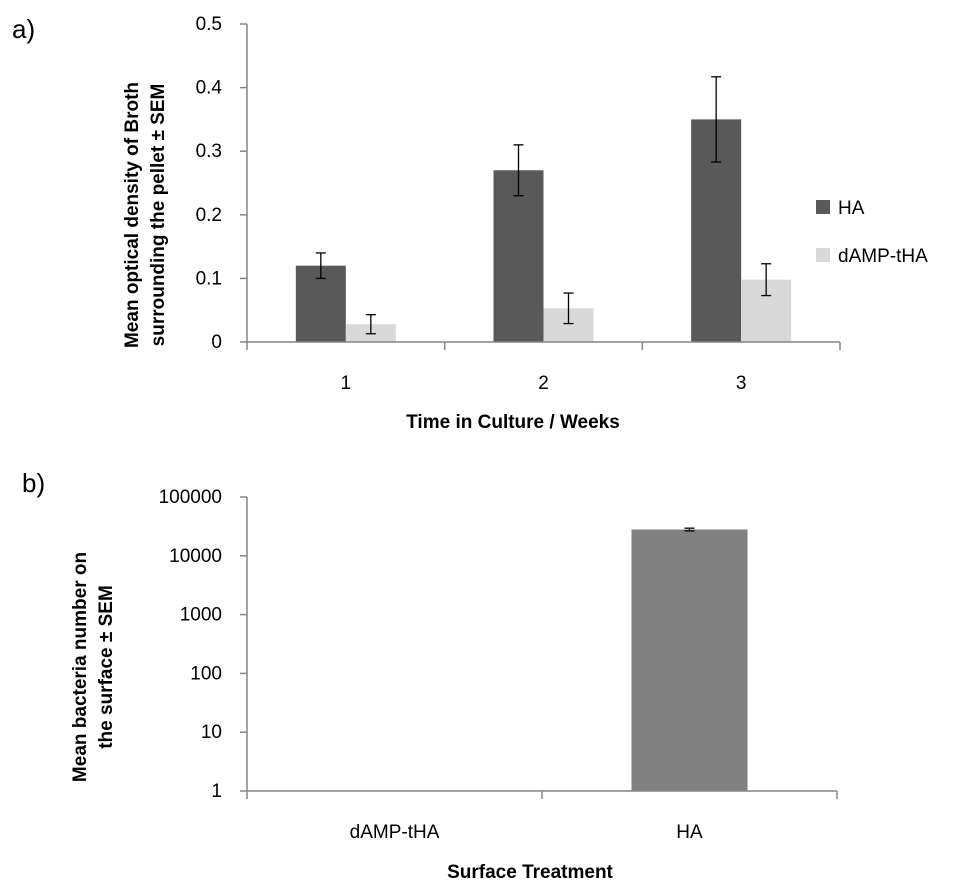 This screenshot has width=972, height=889. What do you see at coordinates (741, 383) in the screenshot?
I see `panel-a-x-tick-label: 3` at bounding box center [741, 383].